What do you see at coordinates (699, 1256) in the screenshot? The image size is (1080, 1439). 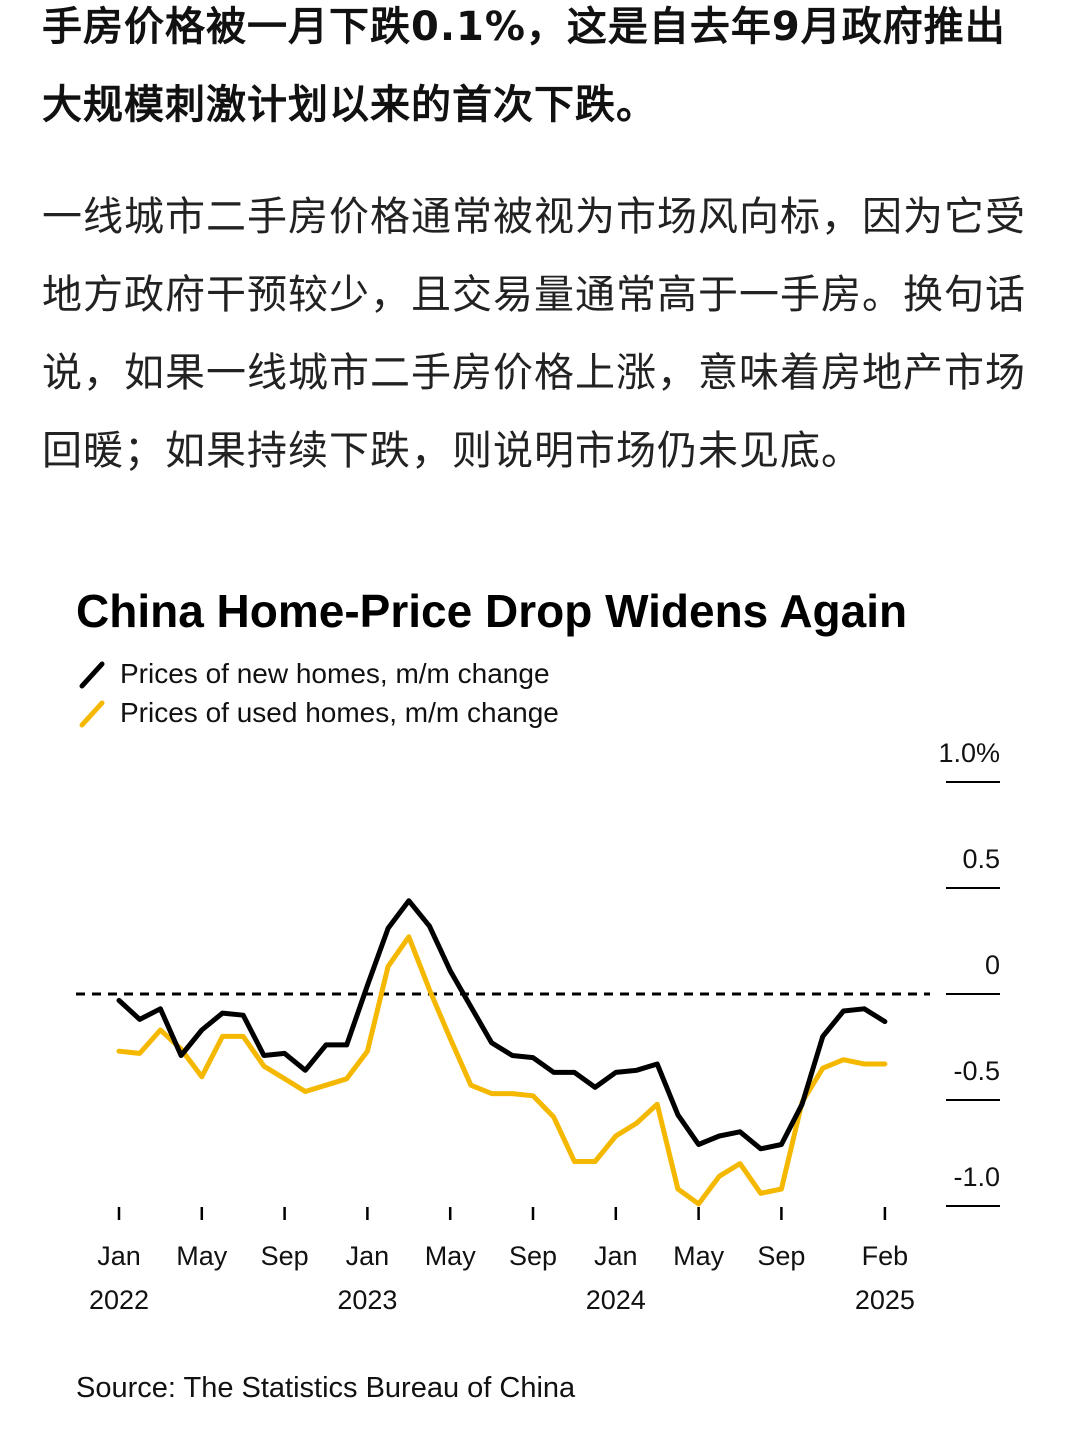 I see `x-tick-label-7: May` at bounding box center [699, 1256].